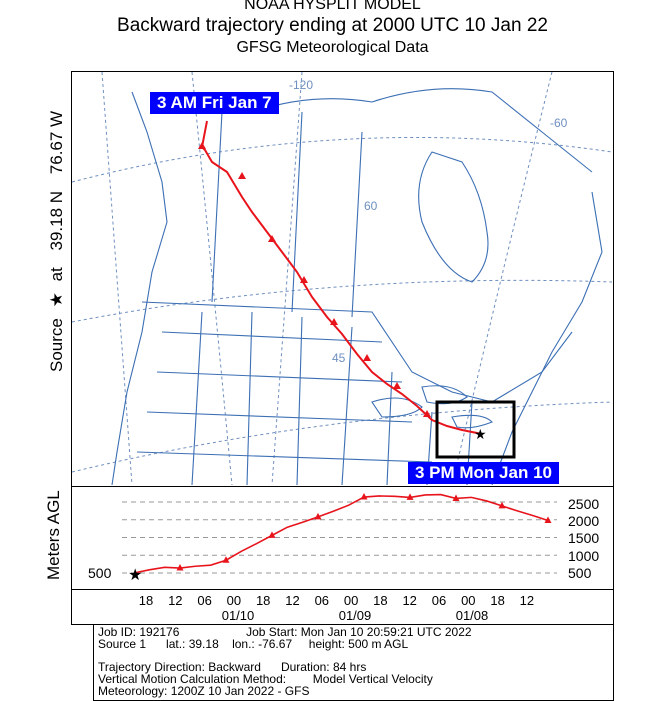  What do you see at coordinates (339, 358) in the screenshot?
I see `lat-label-45: 45` at bounding box center [339, 358].